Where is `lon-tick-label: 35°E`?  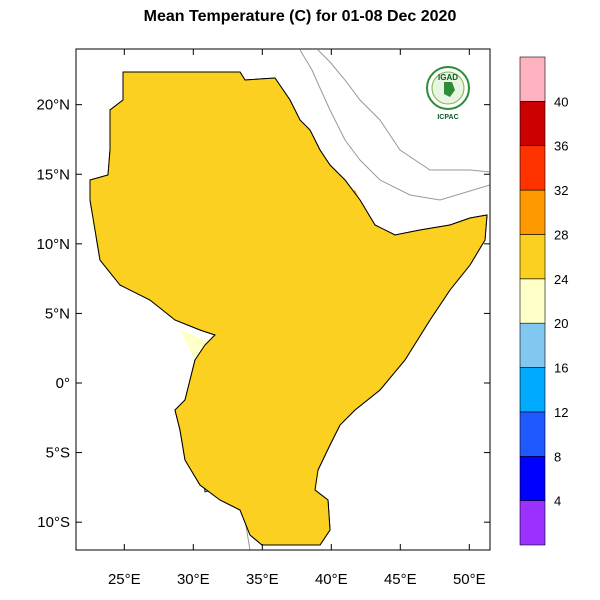
lon-tick-label: 35°E is located at coordinates (262, 579).